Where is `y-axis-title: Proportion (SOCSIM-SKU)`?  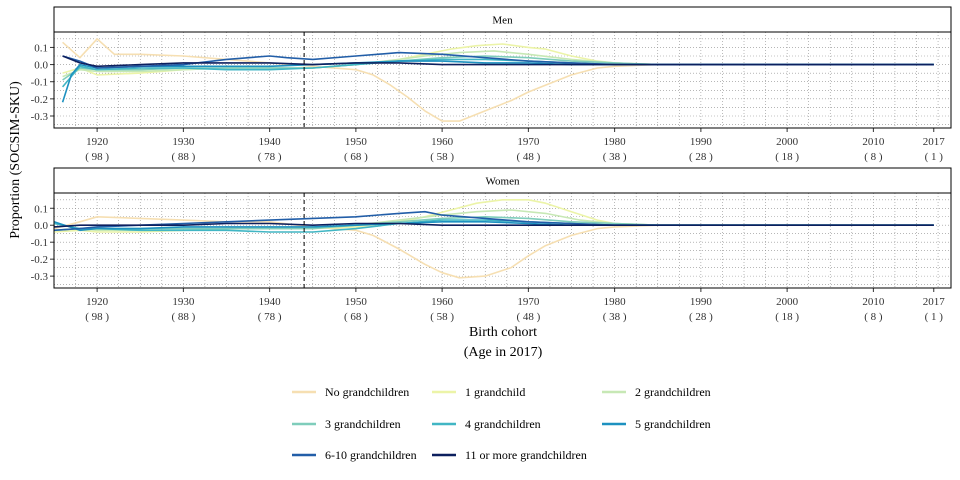
y-axis-title: Proportion (SOCSIM-SKU) is located at coordinates (15, 160).